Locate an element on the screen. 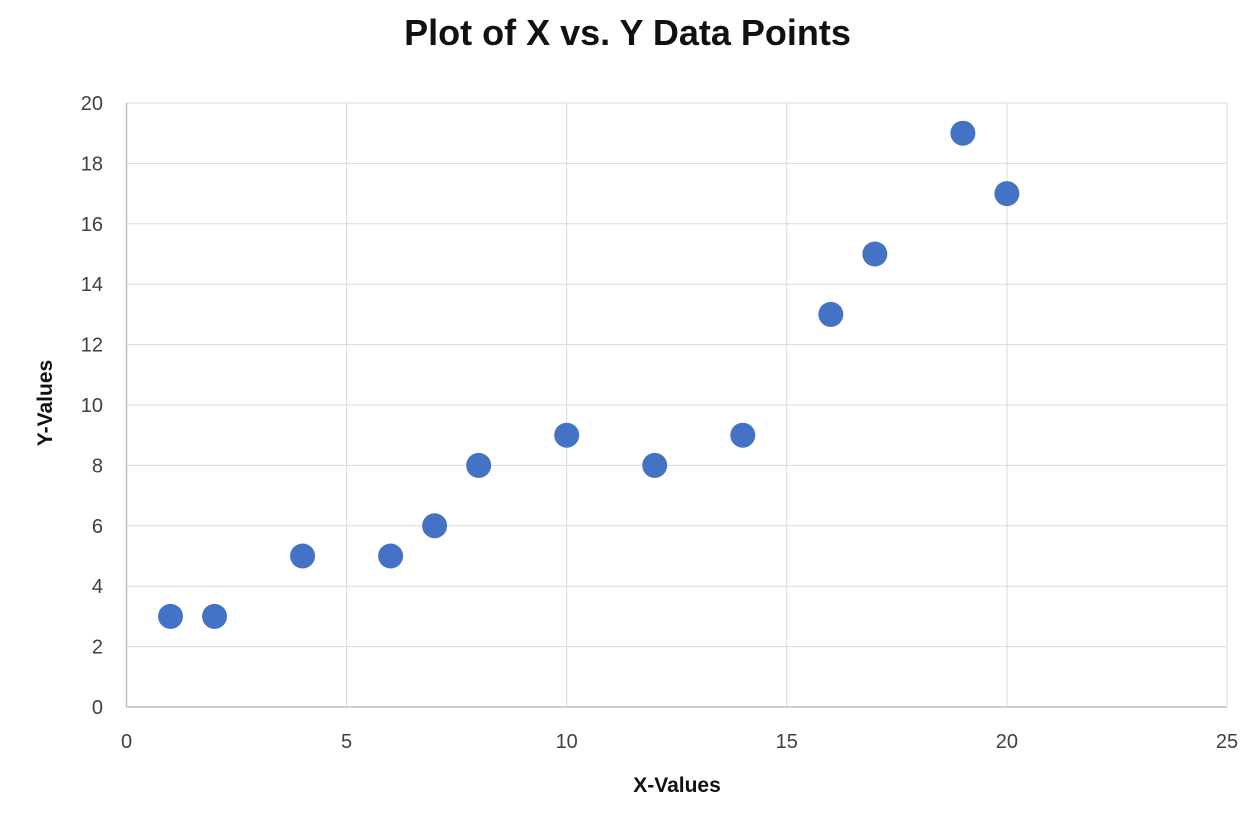 The height and width of the screenshot is (819, 1255). x-axis-title: X-Values is located at coordinates (677, 785).